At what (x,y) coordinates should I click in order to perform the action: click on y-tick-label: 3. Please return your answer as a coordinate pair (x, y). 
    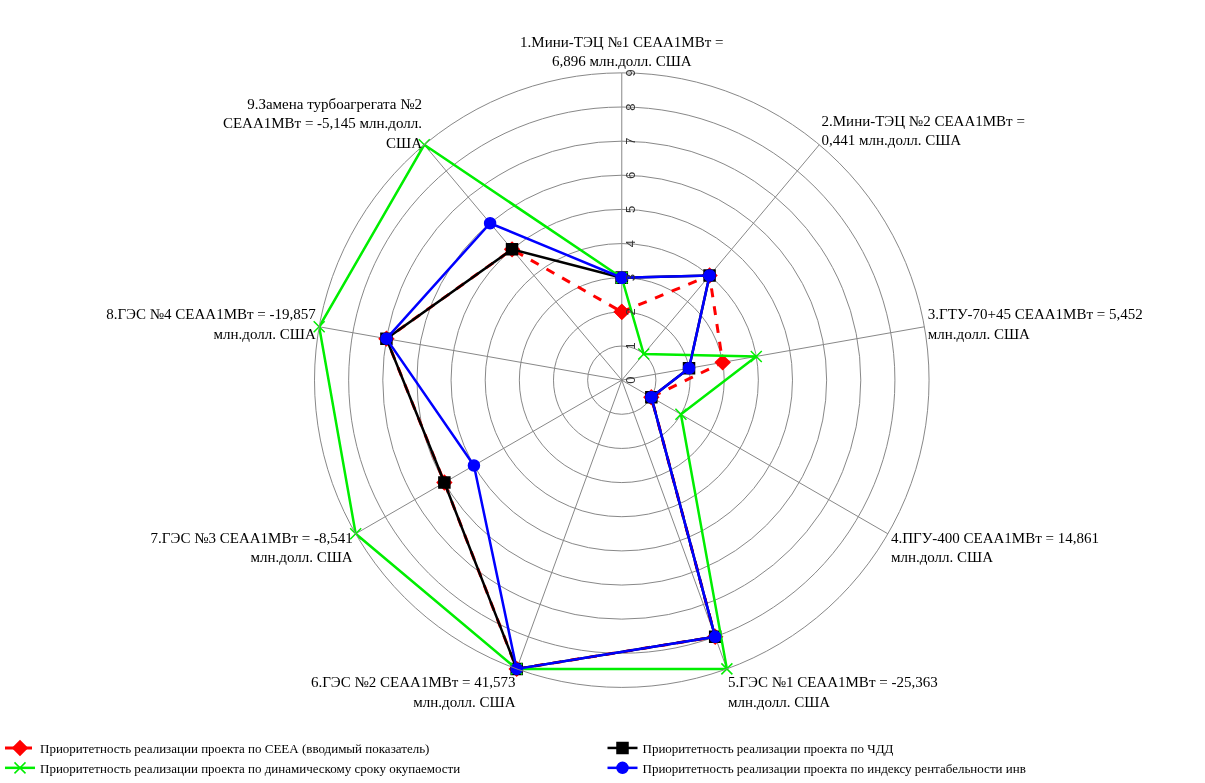
    Looking at the image, I should click on (631, 278).